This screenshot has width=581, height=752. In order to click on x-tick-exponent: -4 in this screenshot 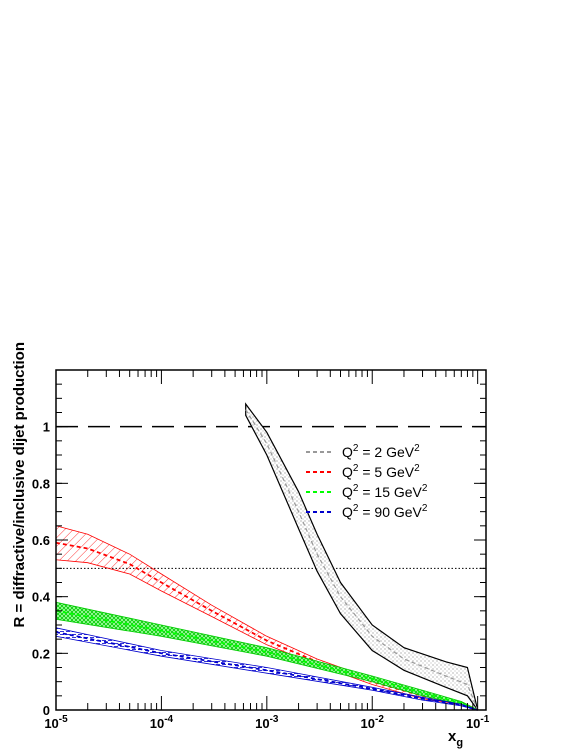, I will do `click(168, 719)`.